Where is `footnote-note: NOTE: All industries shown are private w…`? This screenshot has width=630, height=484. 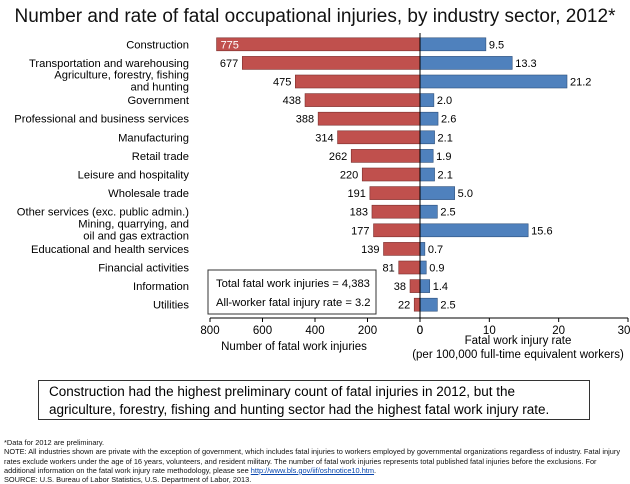 footnote-note: NOTE: All industries shown are private w… is located at coordinates (315, 461).